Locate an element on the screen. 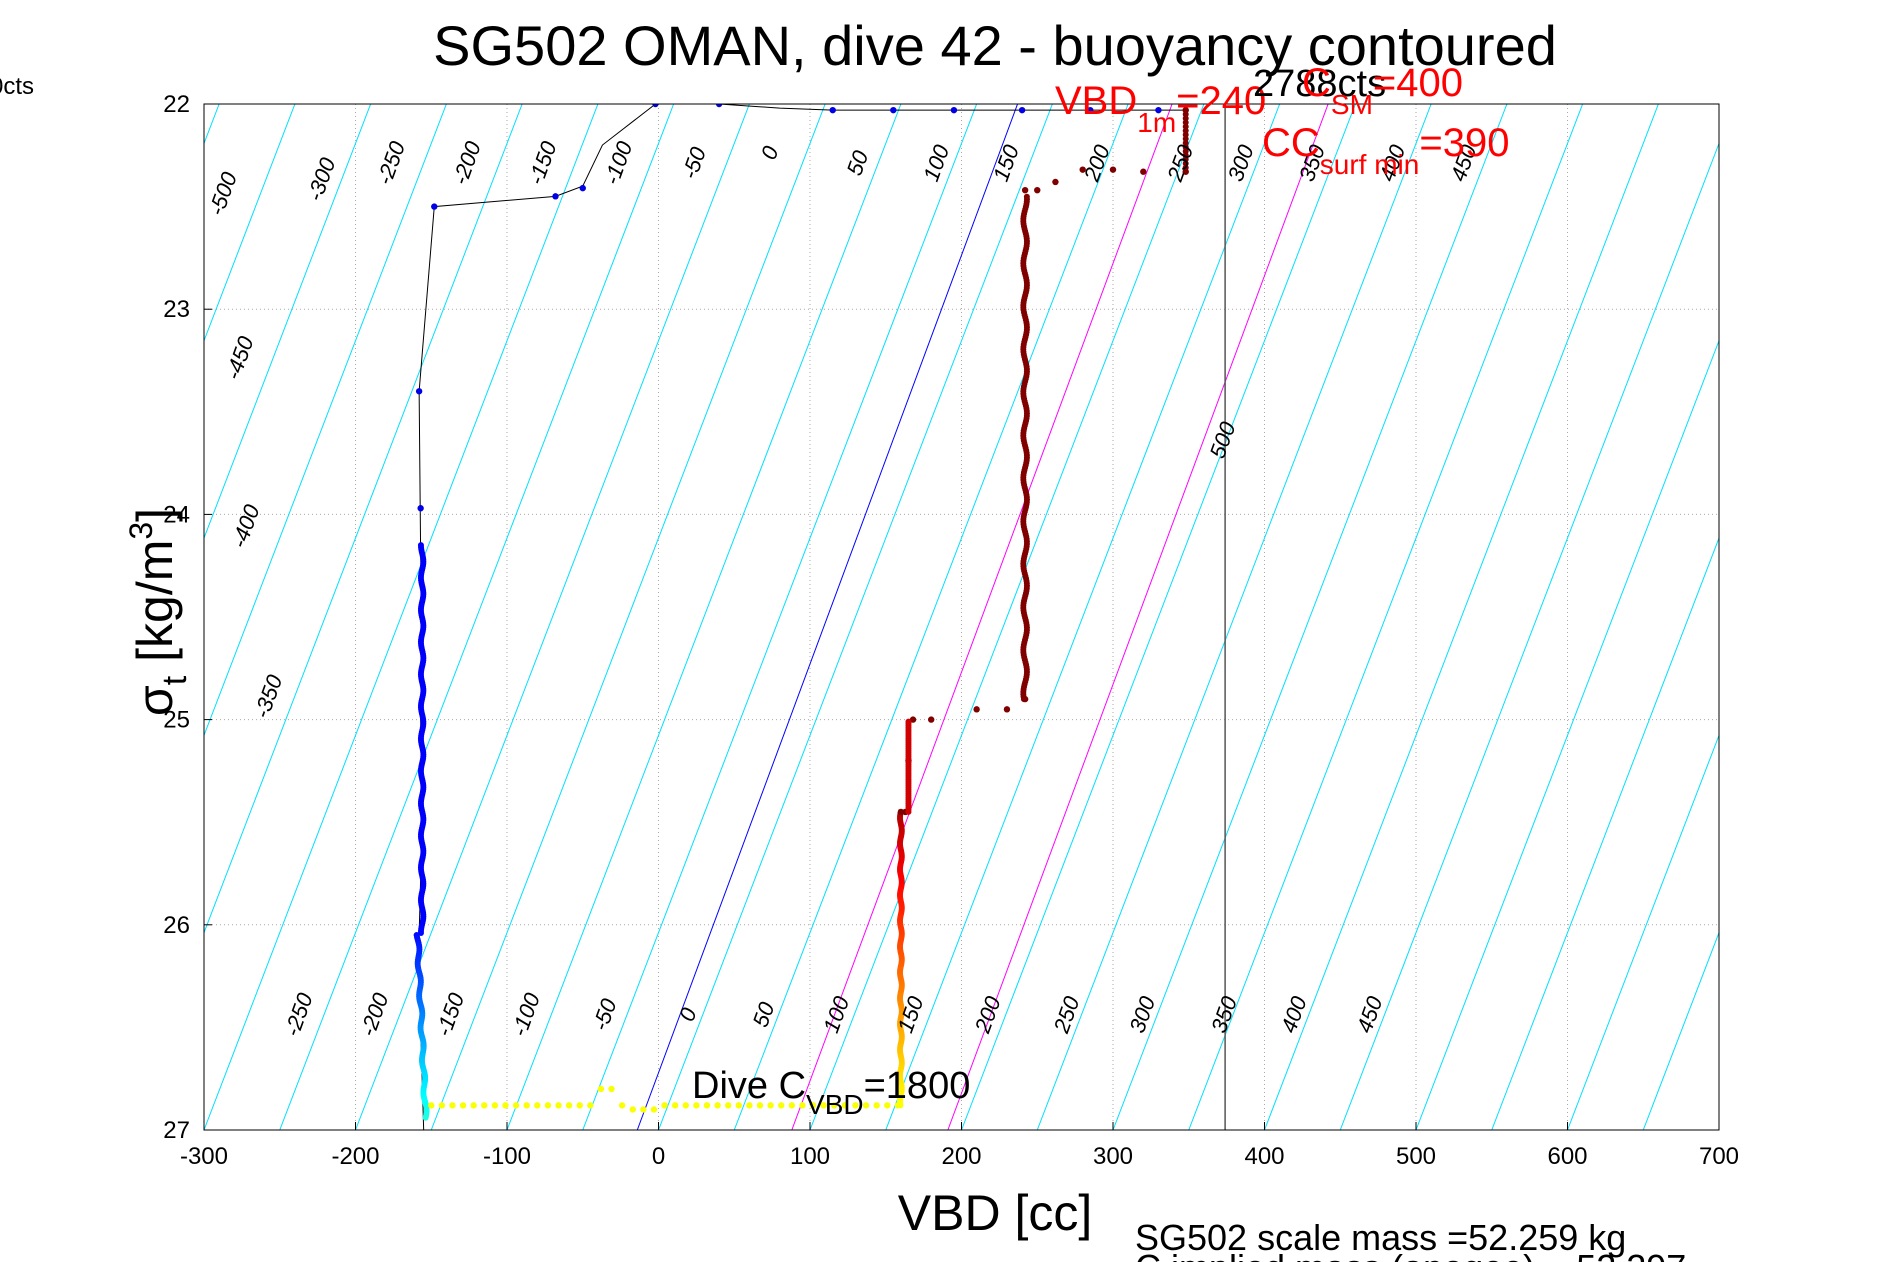 This screenshot has height=1262, width=1891. contour-label-top: -350 is located at coordinates (268, 696).